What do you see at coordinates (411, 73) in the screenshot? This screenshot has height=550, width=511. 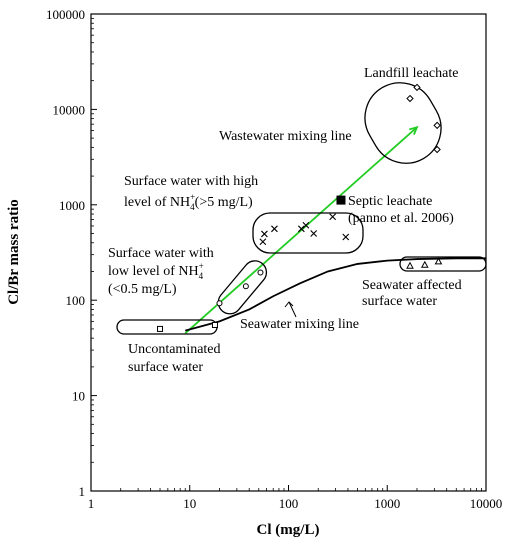 I see `landfill-label: Landfill leachate` at bounding box center [411, 73].